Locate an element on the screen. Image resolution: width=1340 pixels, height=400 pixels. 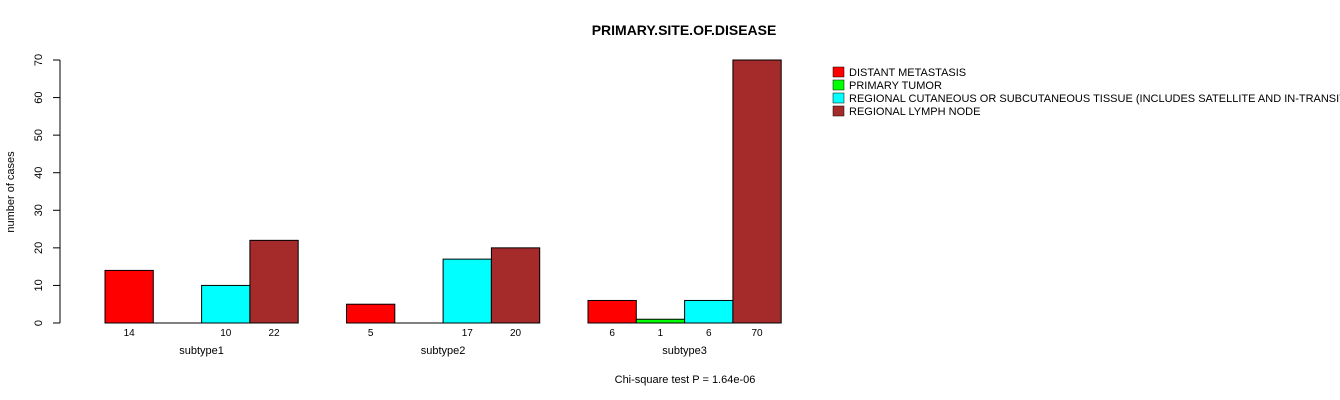
category-label-subtype2: subtype2 is located at coordinates (443, 351).